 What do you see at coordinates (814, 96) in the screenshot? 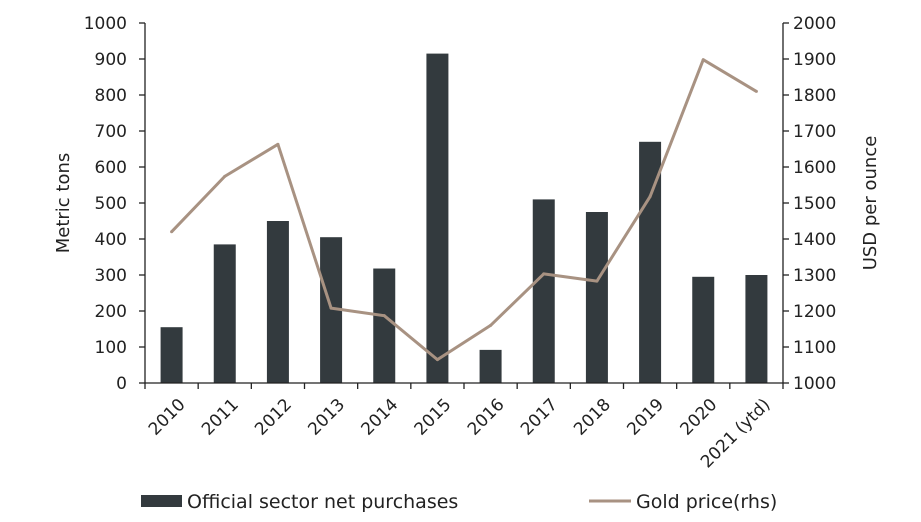
I see `right-tick-label: 1800` at bounding box center [814, 96].